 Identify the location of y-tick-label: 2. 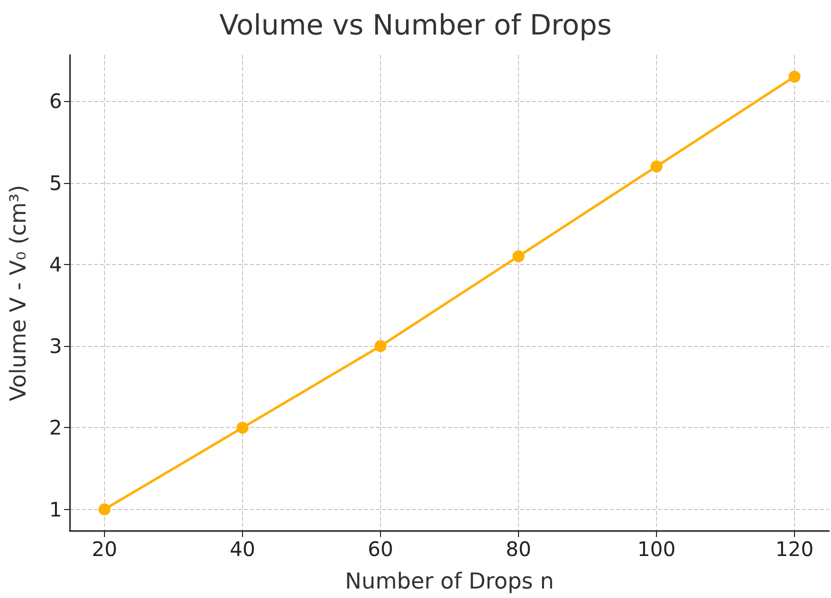
(55, 428).